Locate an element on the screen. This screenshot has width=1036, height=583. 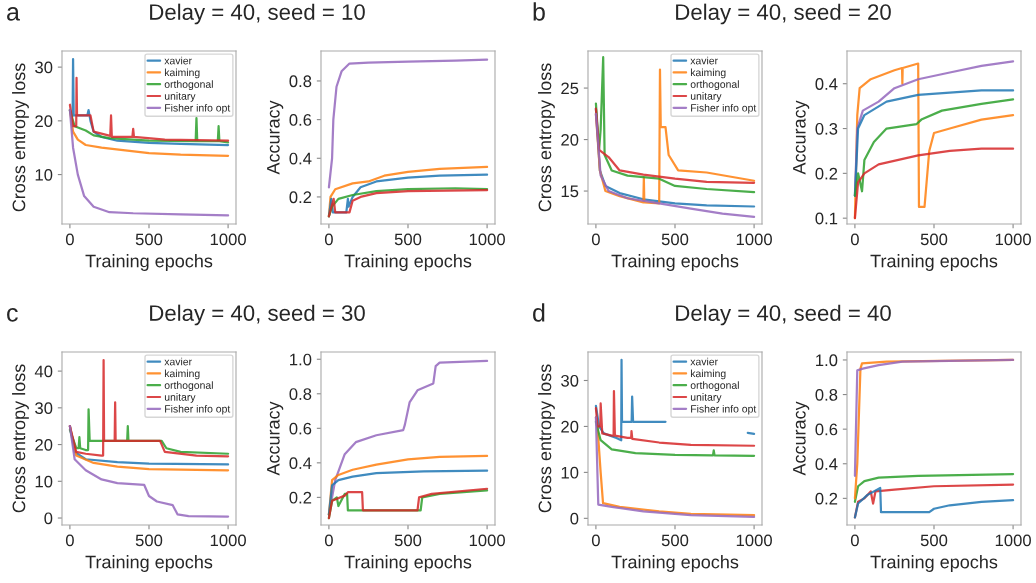
y-tick-label: 1.0 is located at coordinates (827, 360).